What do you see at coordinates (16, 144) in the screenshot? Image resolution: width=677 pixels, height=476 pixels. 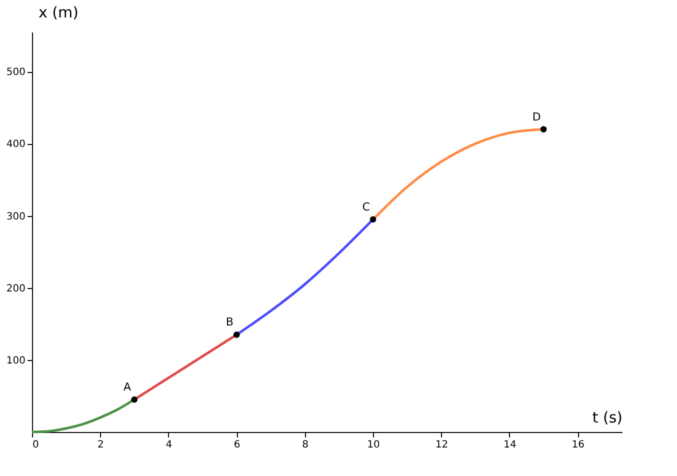 I see `y-tick-label: 400` at bounding box center [16, 144].